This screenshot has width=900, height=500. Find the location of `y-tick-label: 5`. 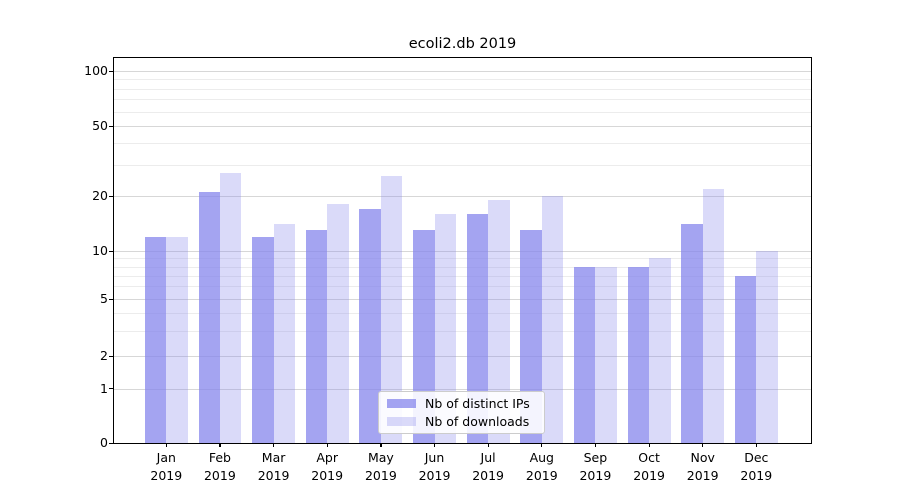

y-tick-label: 5 is located at coordinates (104, 298).